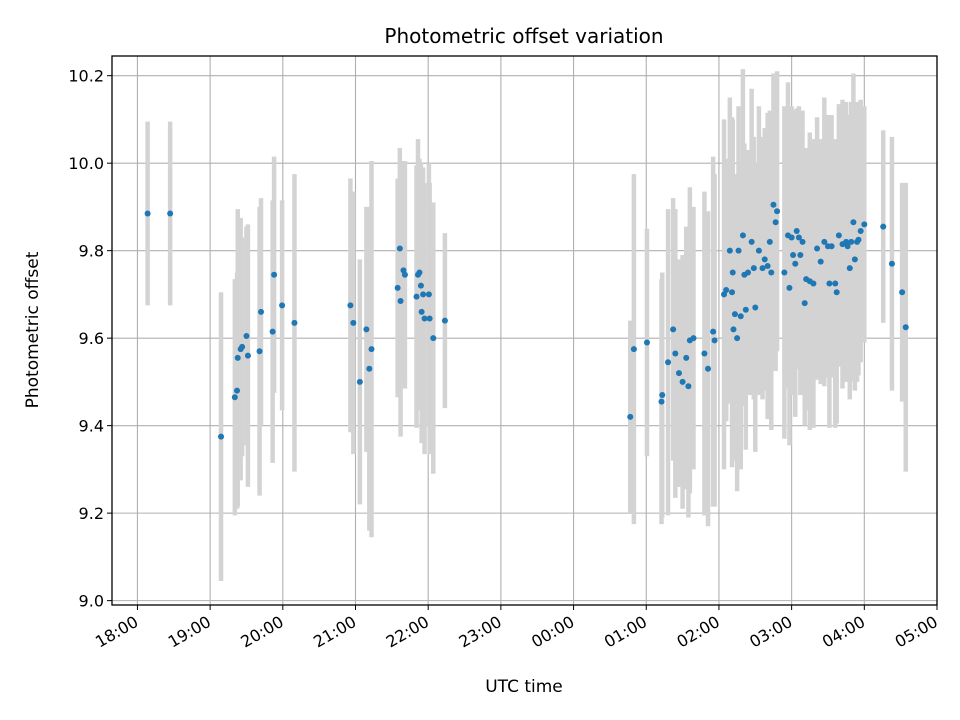 Image resolution: width=960 pixels, height=720 pixels. I want to click on y-tick-label: 9.6, so click(91, 338).